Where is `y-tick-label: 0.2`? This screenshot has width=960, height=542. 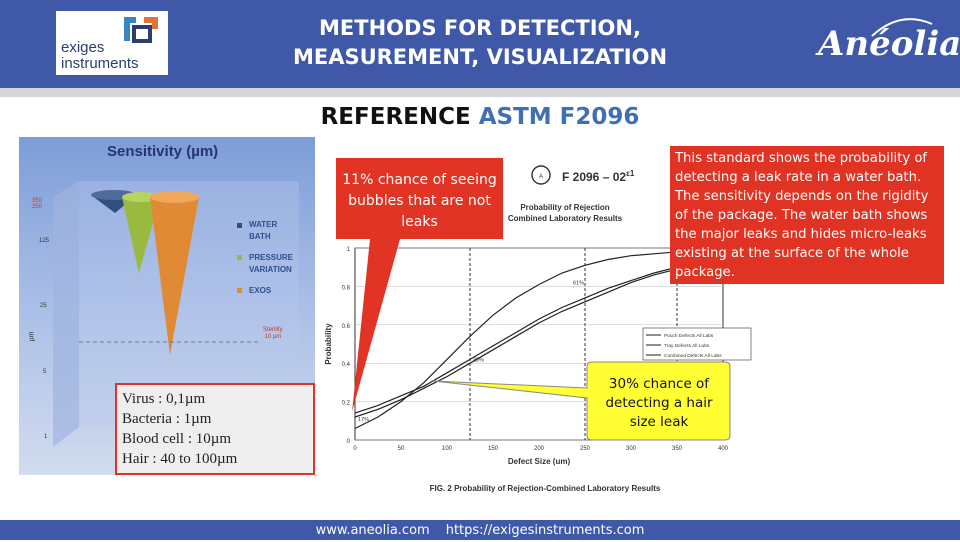
y-tick-label: 0.2 is located at coordinates (346, 404).